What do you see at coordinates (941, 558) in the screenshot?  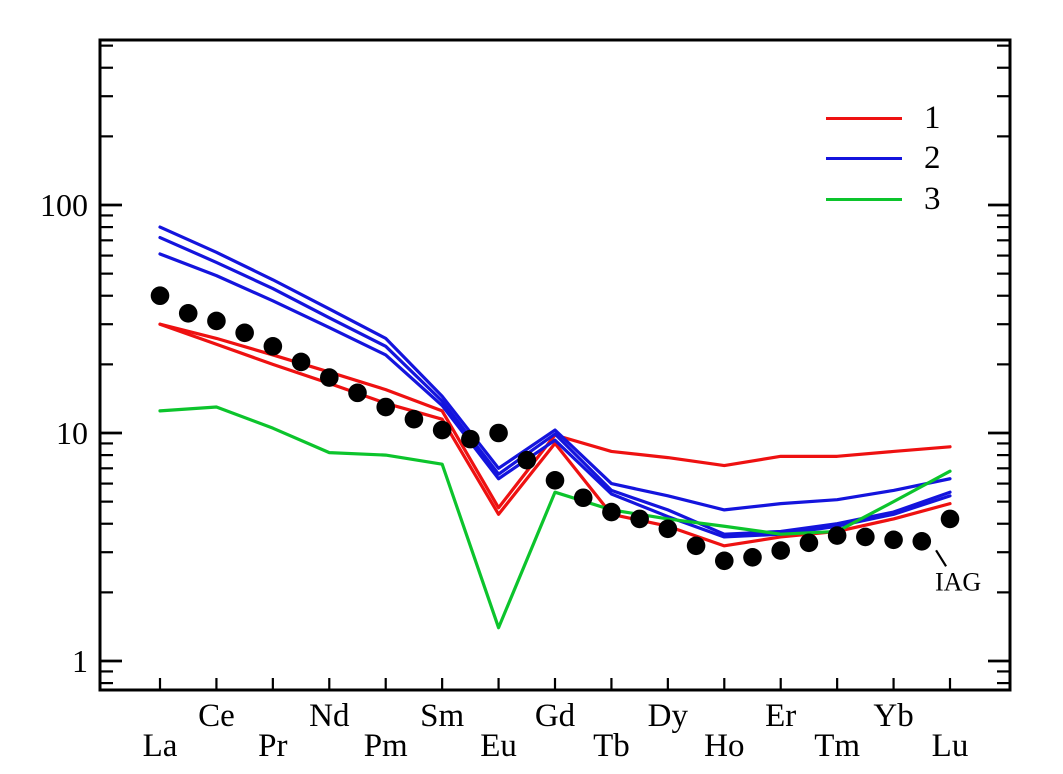 I see `iag-annotation-pointer` at bounding box center [941, 558].